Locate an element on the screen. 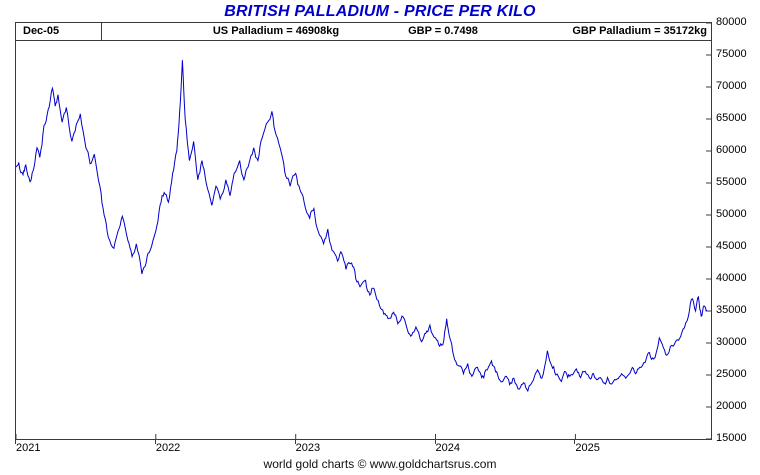 This screenshot has height=475, width=760. y-axis-tick-label: 45000 is located at coordinates (731, 246).